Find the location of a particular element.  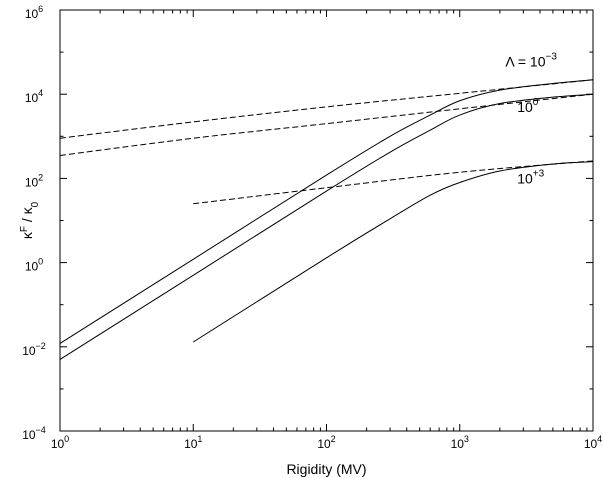

y-tick-label: 10² is located at coordinates (34, 180).